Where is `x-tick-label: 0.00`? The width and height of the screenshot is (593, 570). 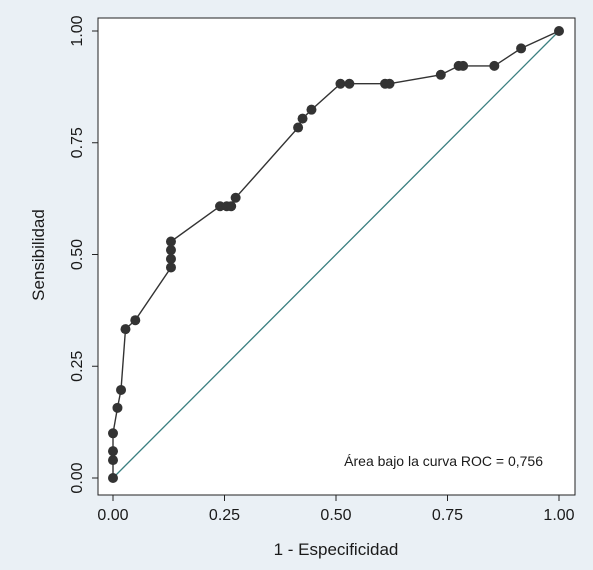
x-tick-label: 0.00 is located at coordinates (112, 515).